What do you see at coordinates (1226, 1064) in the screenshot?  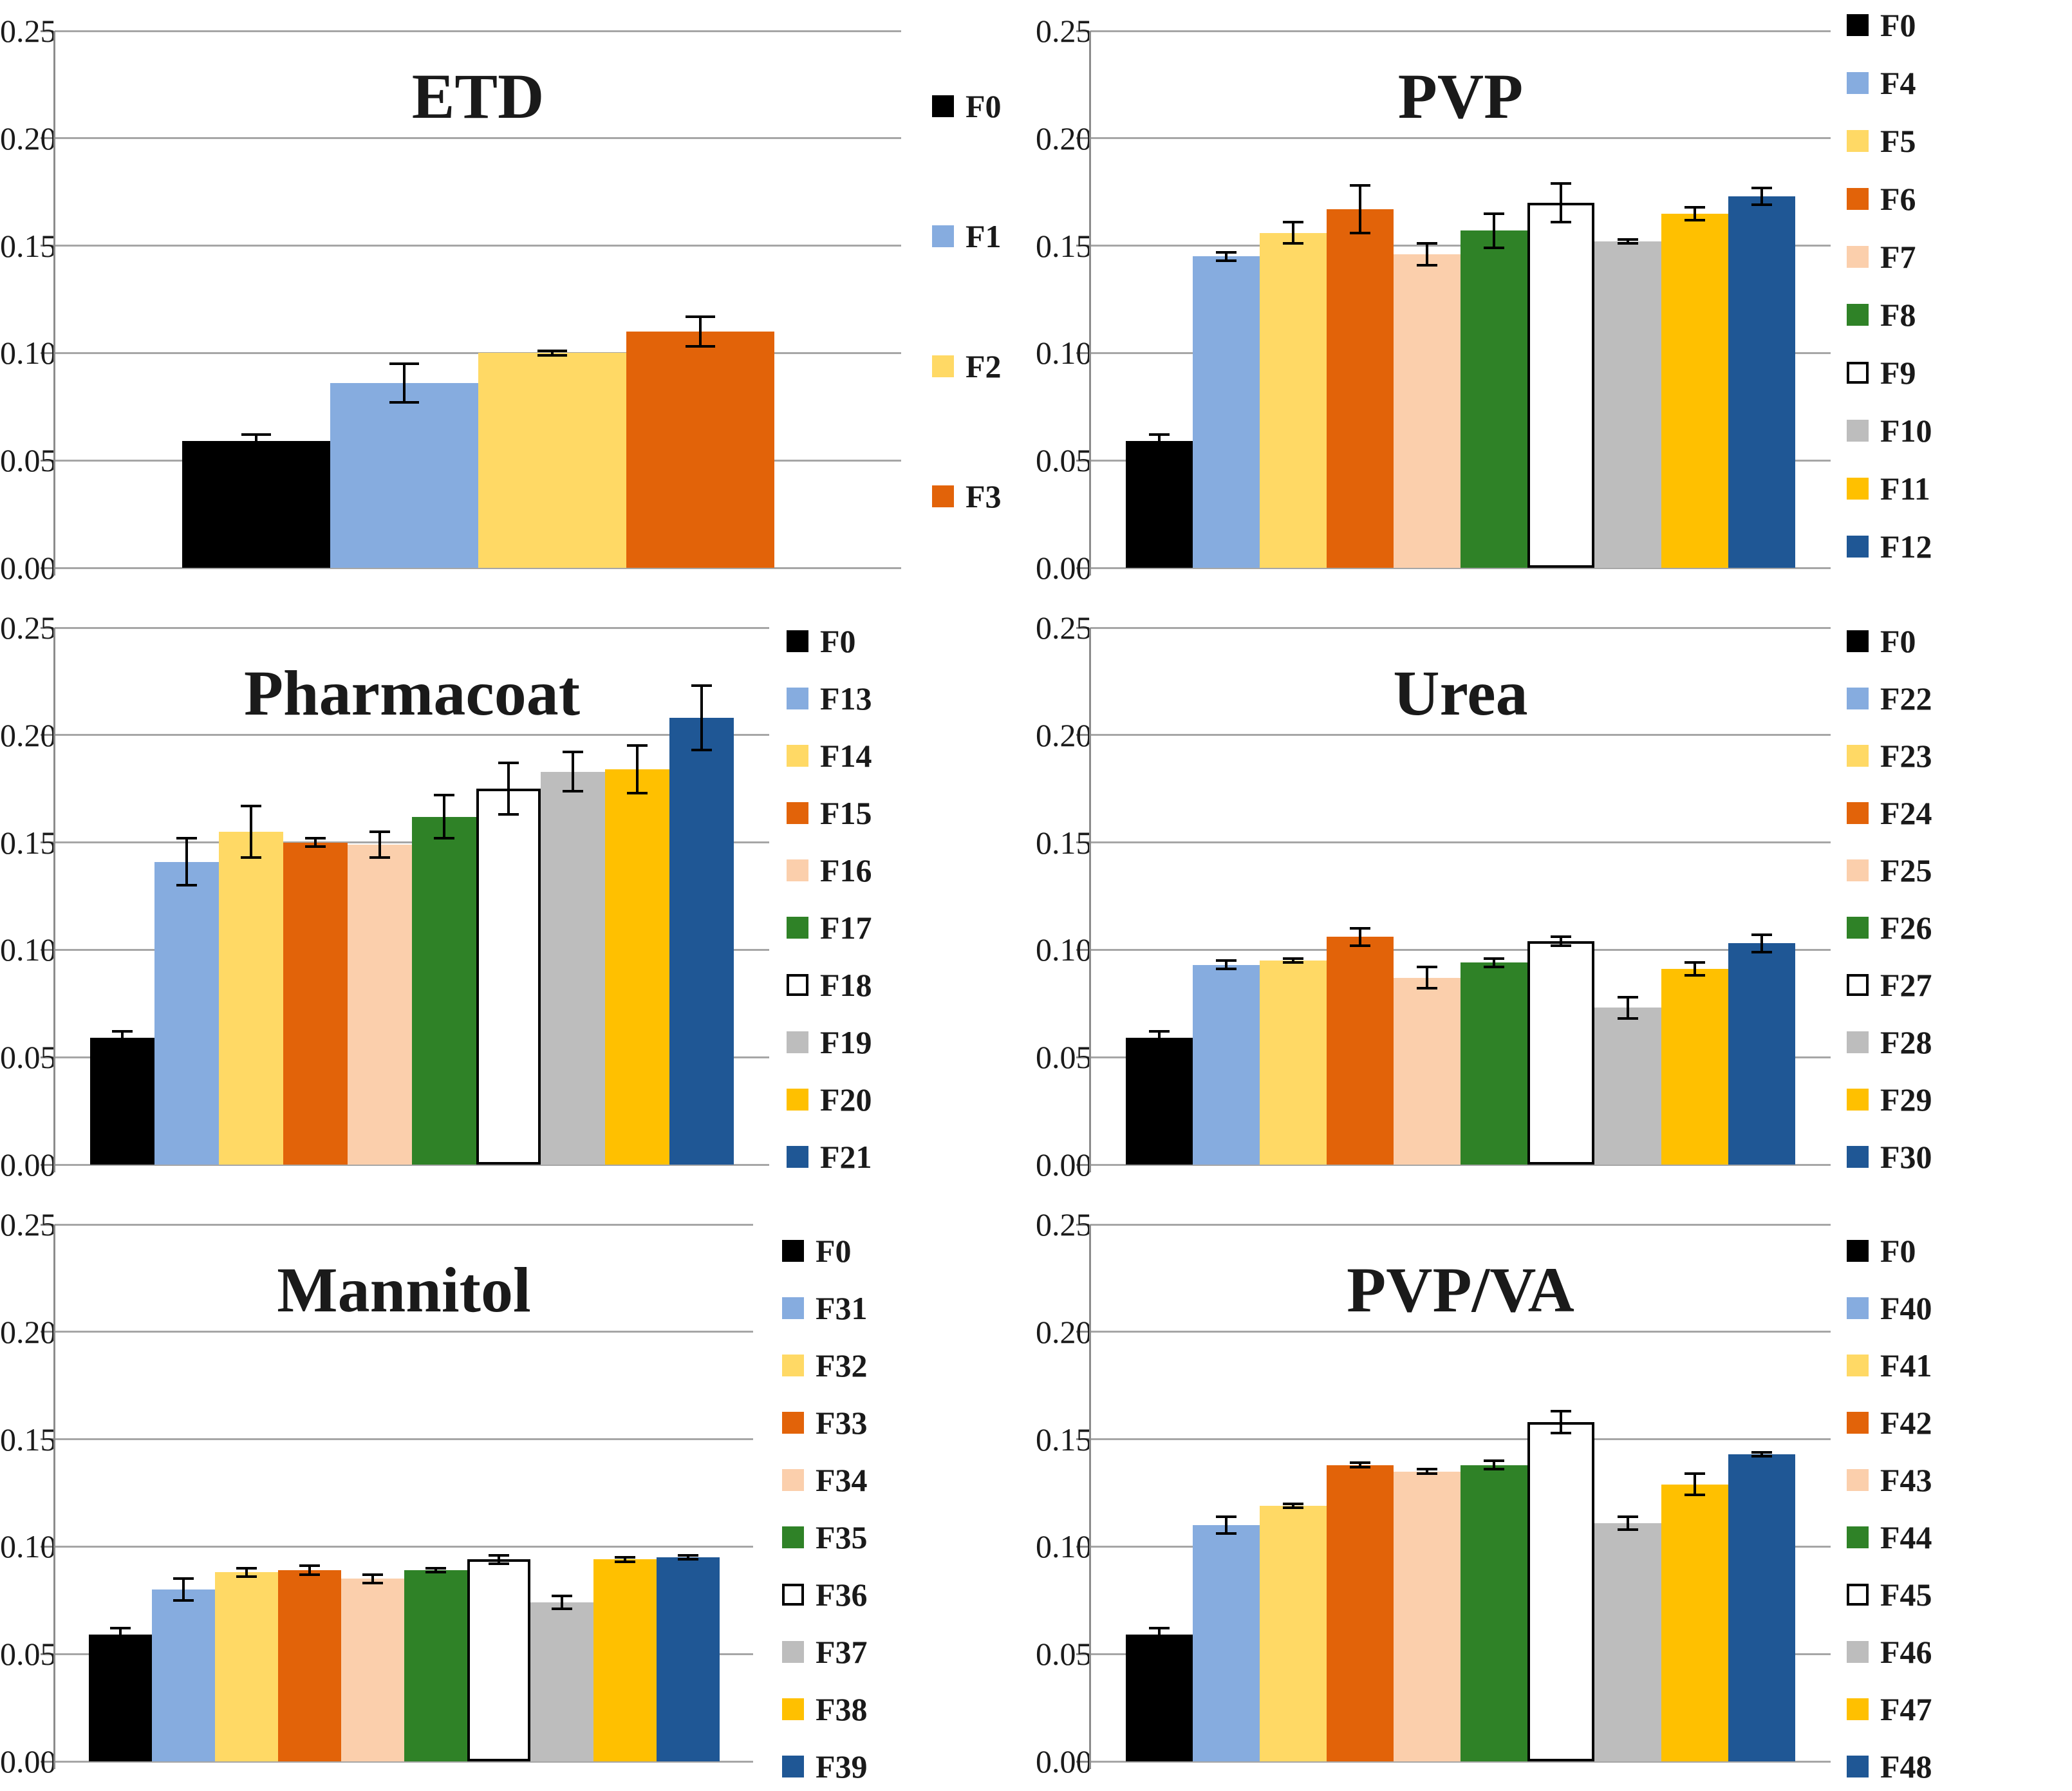 I see `bar-F22` at bounding box center [1226, 1064].